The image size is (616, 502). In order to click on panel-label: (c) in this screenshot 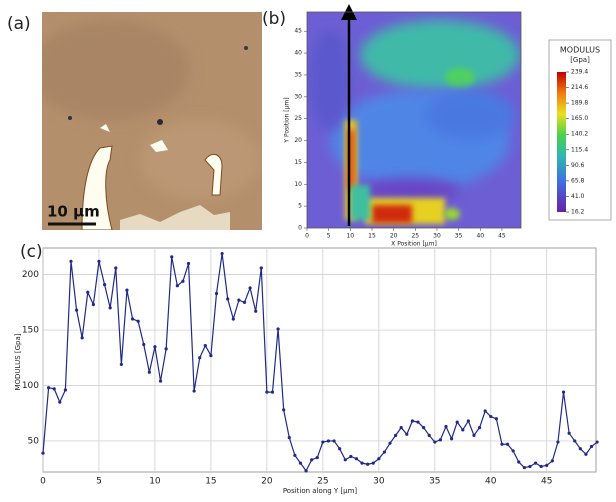, I will do `click(31, 252)`.